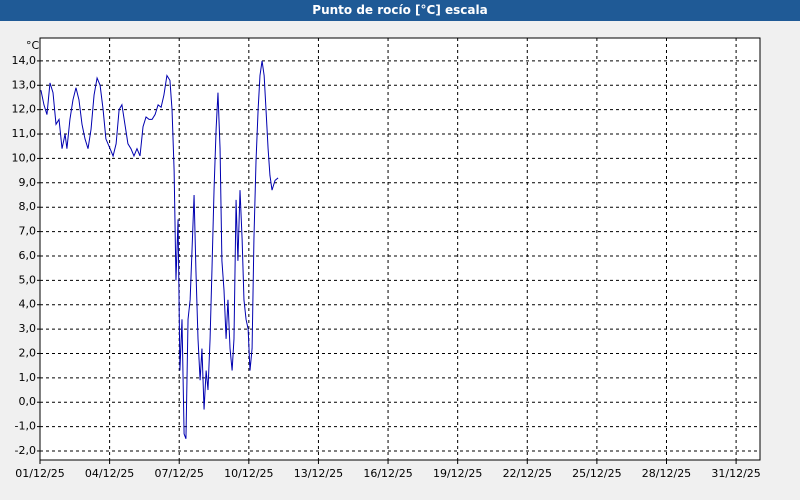 The image size is (800, 500). What do you see at coordinates (457, 473) in the screenshot?
I see `x-tick-label: 19/12/25` at bounding box center [457, 473].